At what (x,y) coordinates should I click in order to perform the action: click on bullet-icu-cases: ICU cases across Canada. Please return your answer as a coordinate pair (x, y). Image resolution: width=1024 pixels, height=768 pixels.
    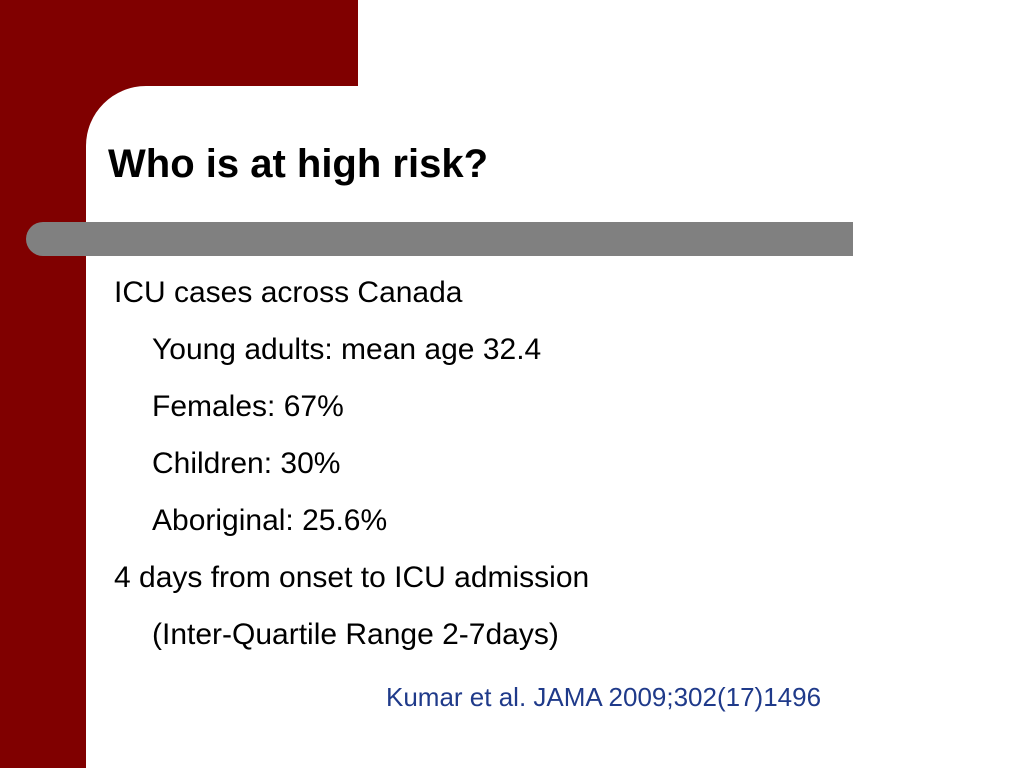
    Looking at the image, I should click on (288, 292).